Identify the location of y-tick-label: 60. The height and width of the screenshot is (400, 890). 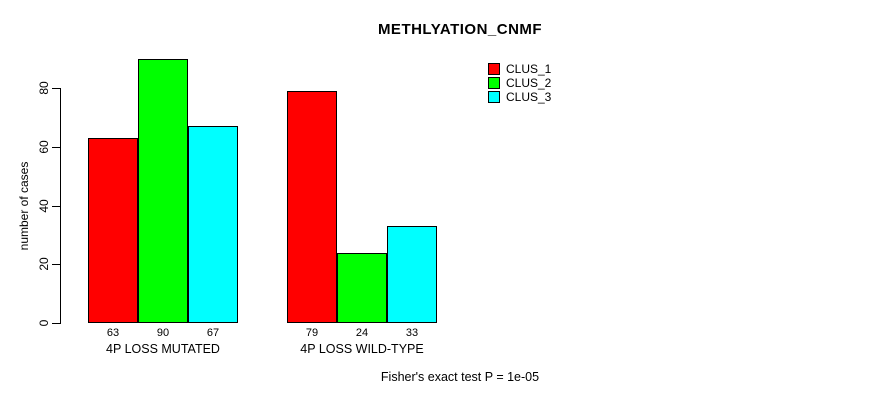
(44, 147).